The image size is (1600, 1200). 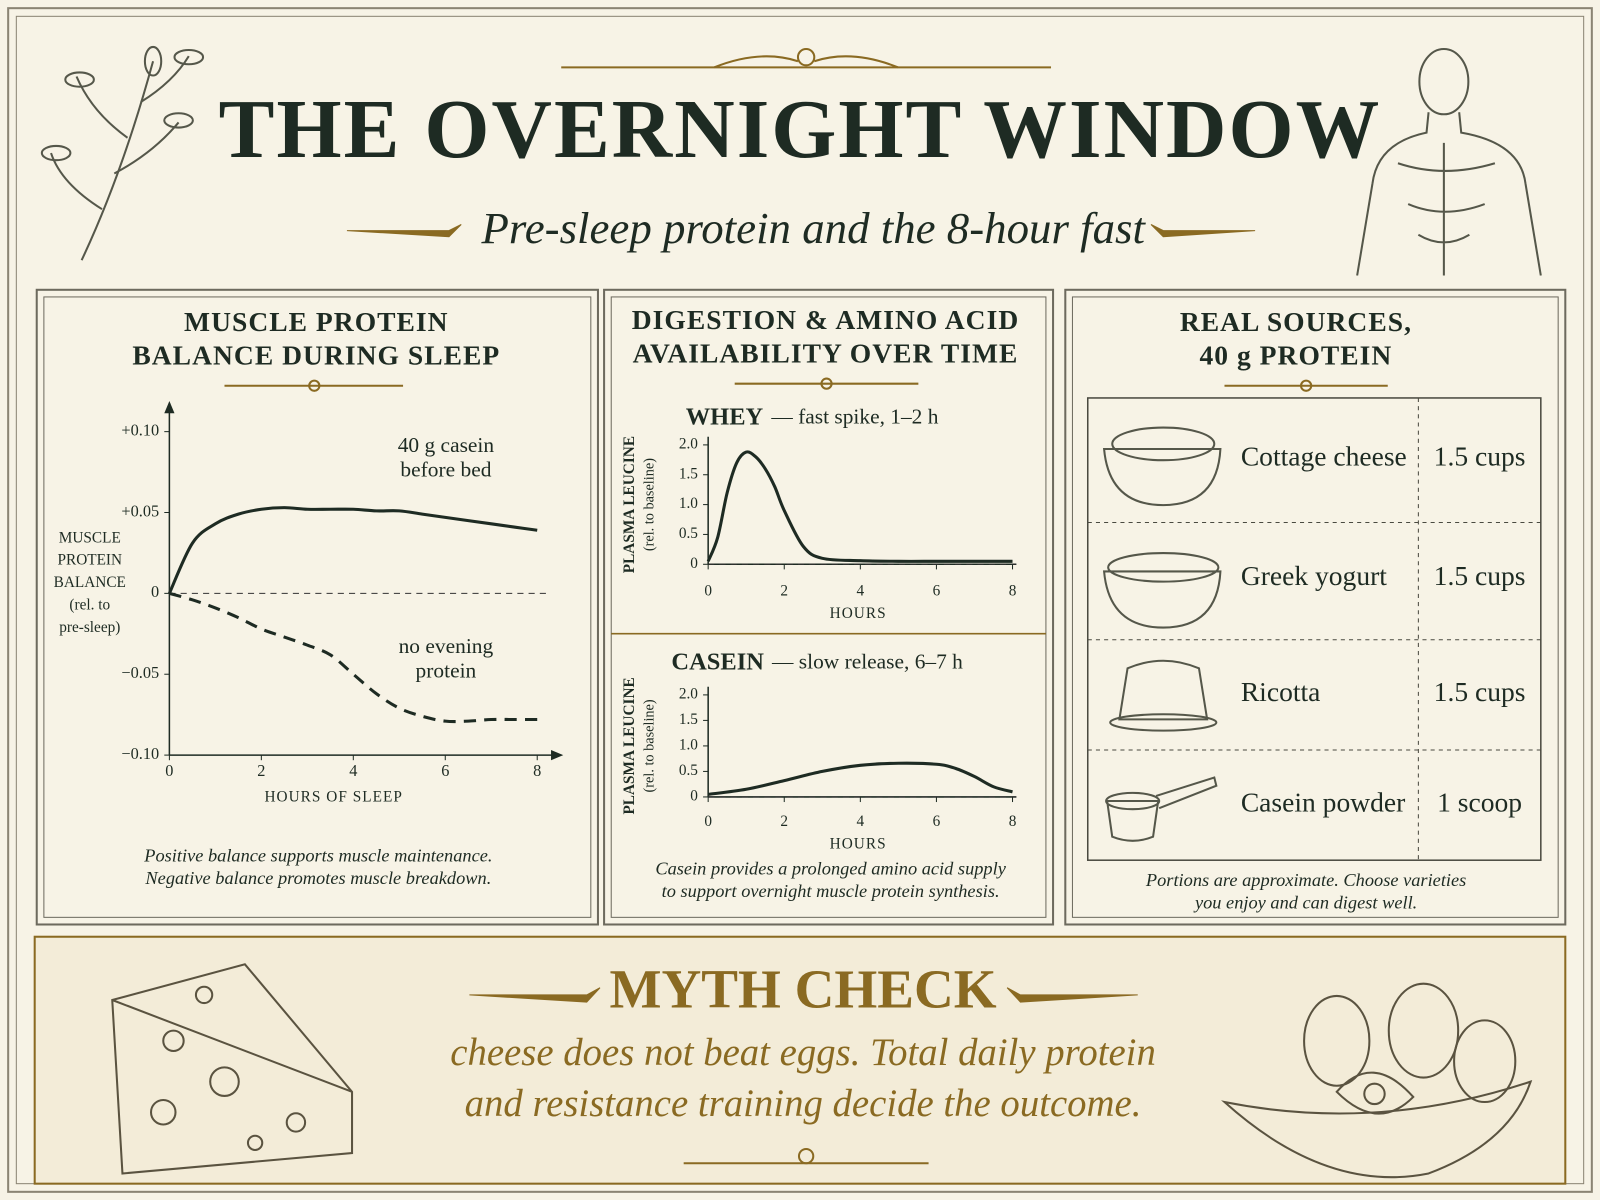 I want to click on series-label: 40 g casein before bed, so click(x=446, y=457).